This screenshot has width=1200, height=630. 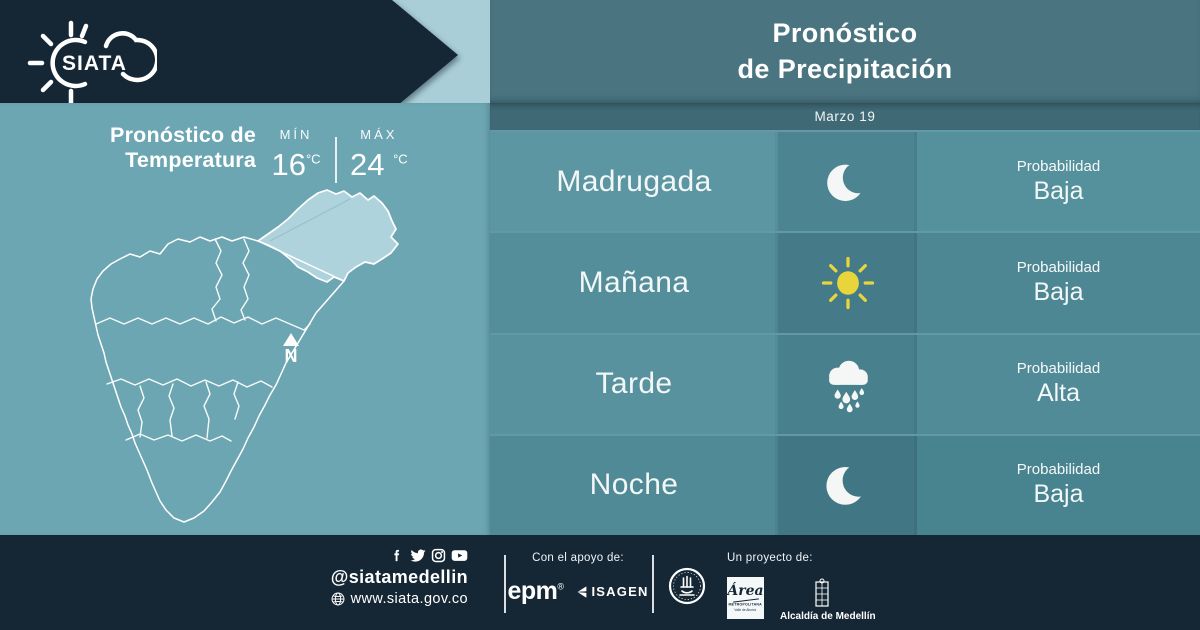 What do you see at coordinates (745, 610) in the screenshot?
I see `area-sub2-text: Valle de Aburrá` at bounding box center [745, 610].